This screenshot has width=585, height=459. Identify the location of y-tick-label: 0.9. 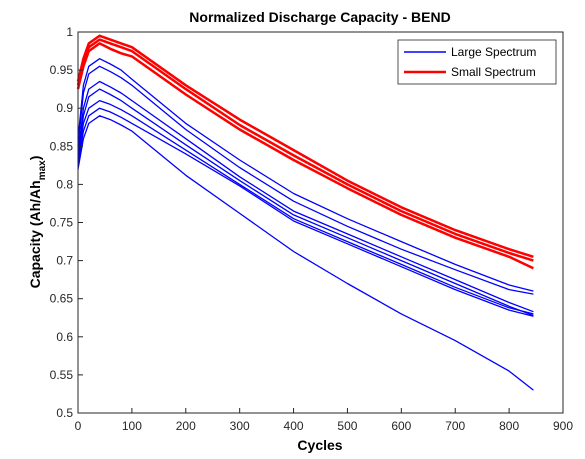
(64, 108).